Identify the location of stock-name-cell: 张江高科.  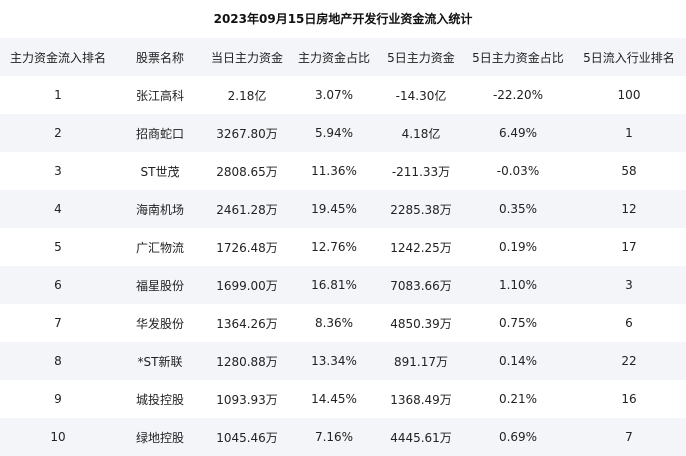
(159, 95).